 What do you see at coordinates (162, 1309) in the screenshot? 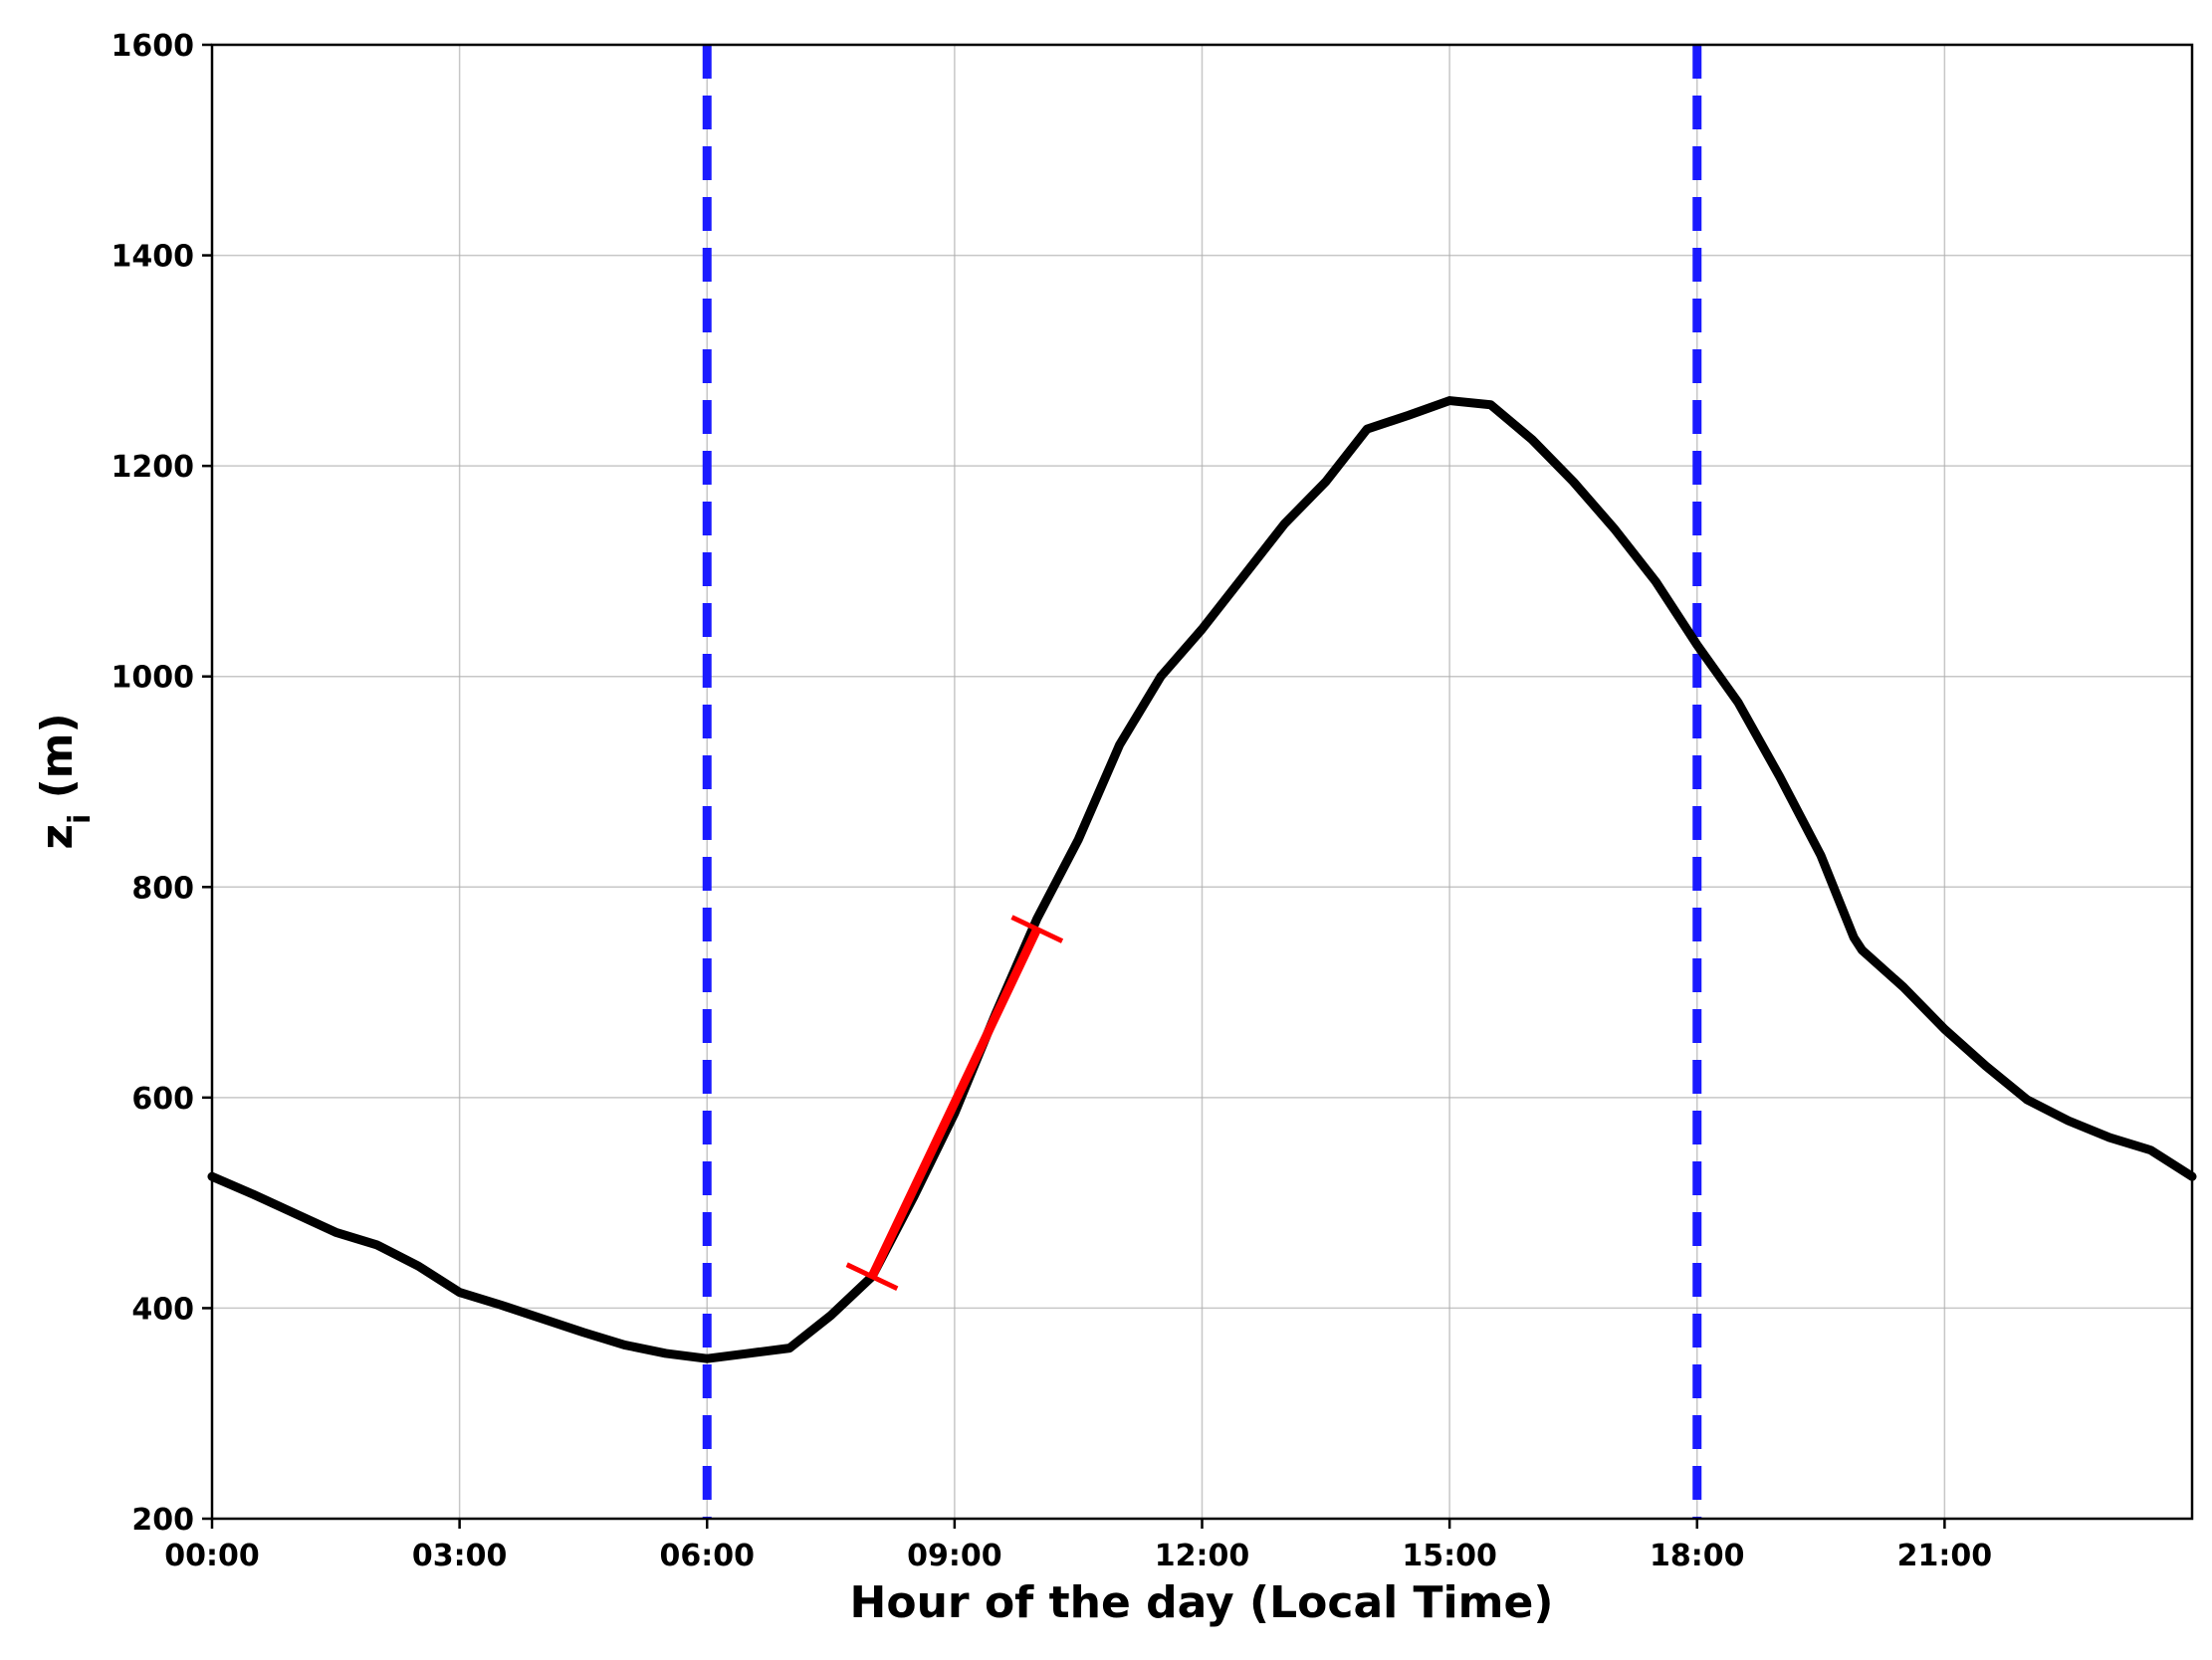
I see `y-tick-label: 400` at bounding box center [162, 1309].